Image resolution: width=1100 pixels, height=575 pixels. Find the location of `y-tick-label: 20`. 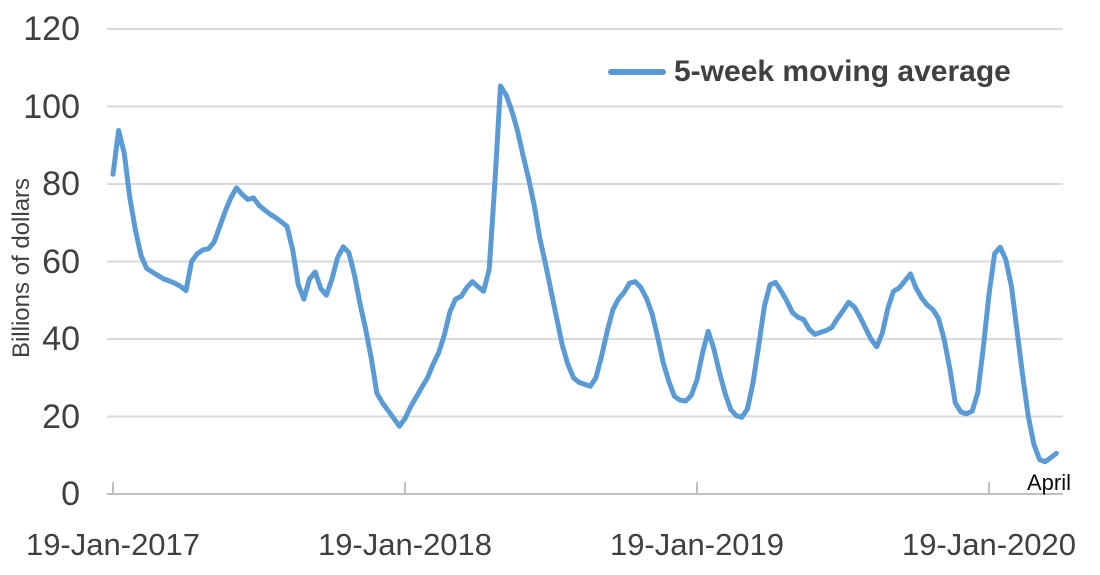

y-tick-label: 20 is located at coordinates (61, 416).